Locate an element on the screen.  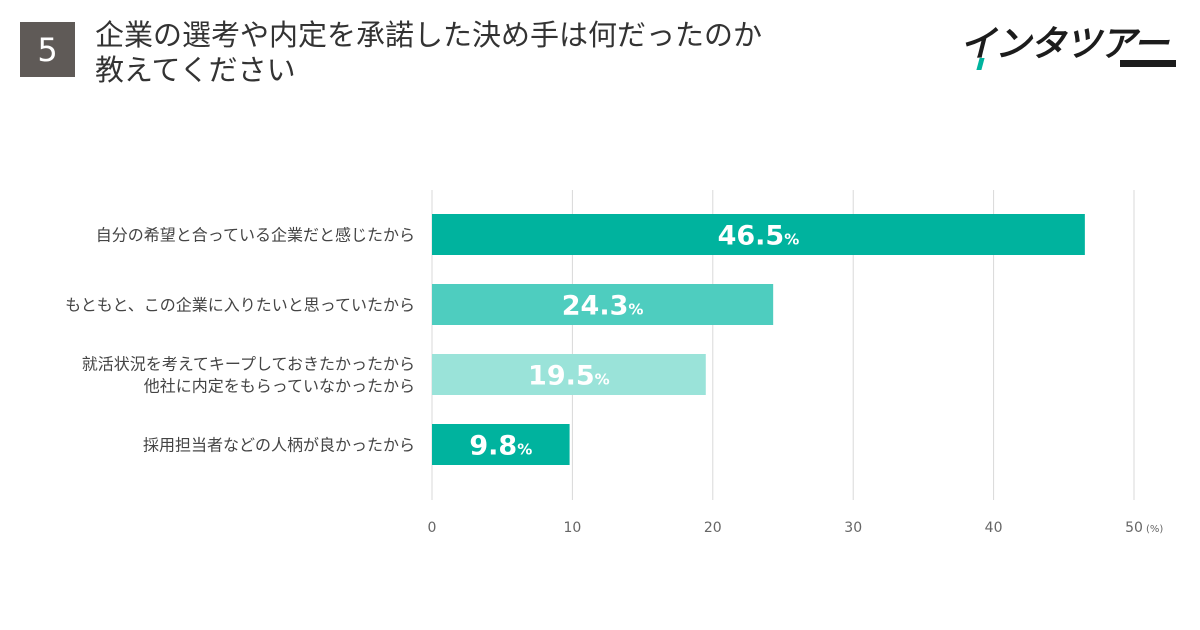
data-label: 19.5% is located at coordinates (569, 376).